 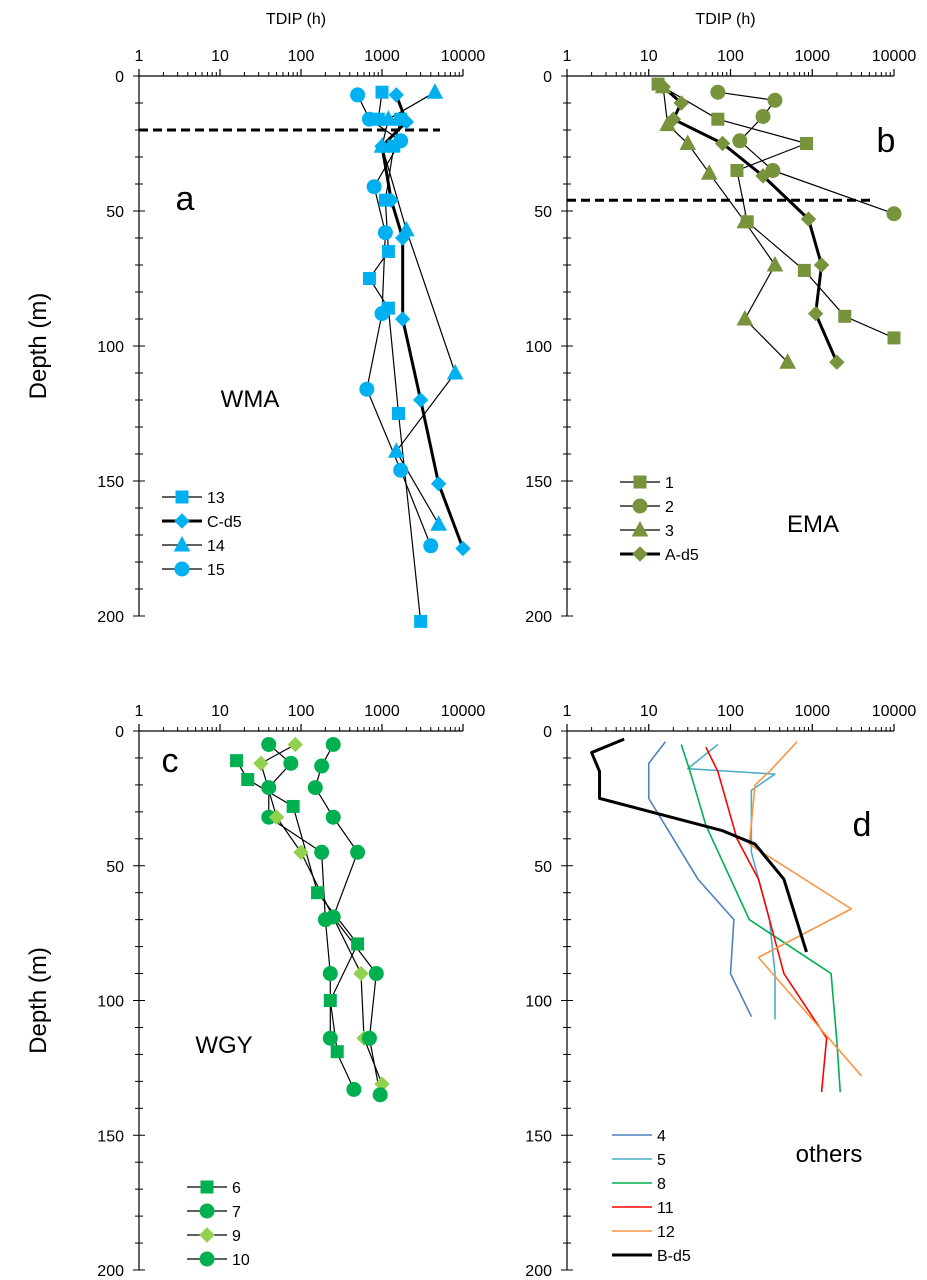 What do you see at coordinates (659, 519) in the screenshot?
I see `legend: 1 2 3 A-d5` at bounding box center [659, 519].